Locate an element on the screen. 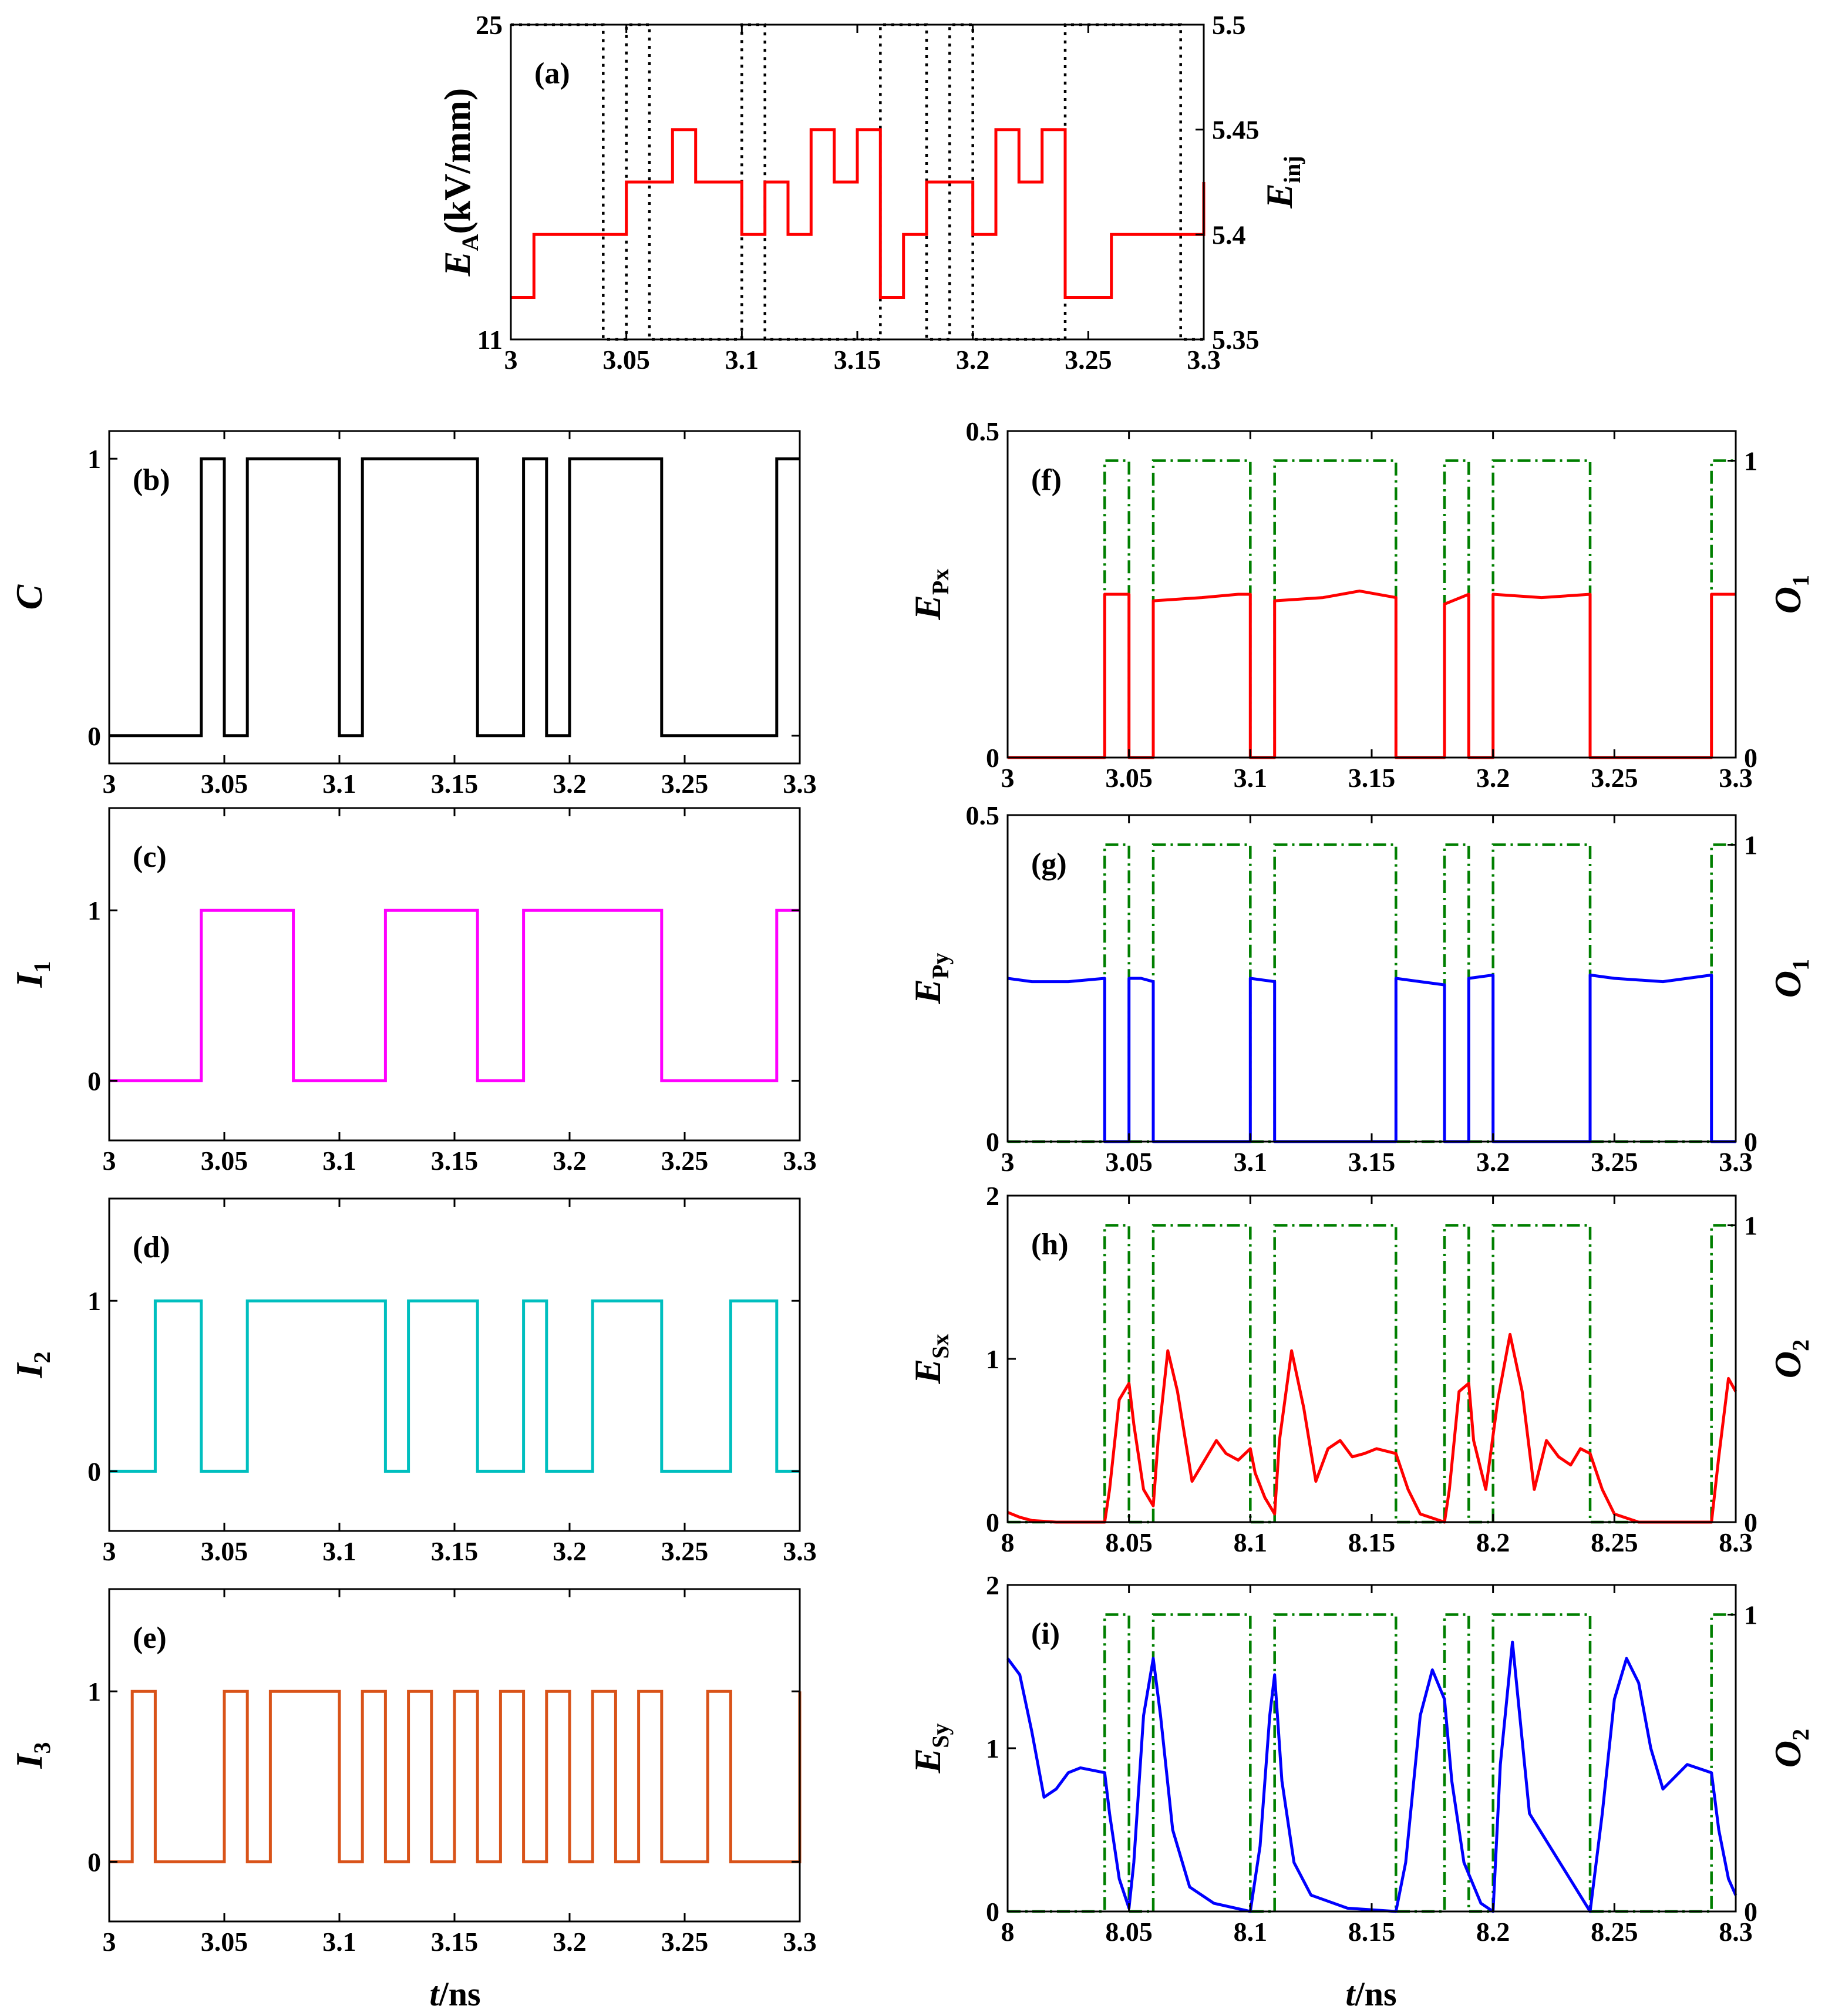 Image resolution: width=1825 pixels, height=2016 pixels. x-tick-label-b: 3.1 is located at coordinates (339, 784).